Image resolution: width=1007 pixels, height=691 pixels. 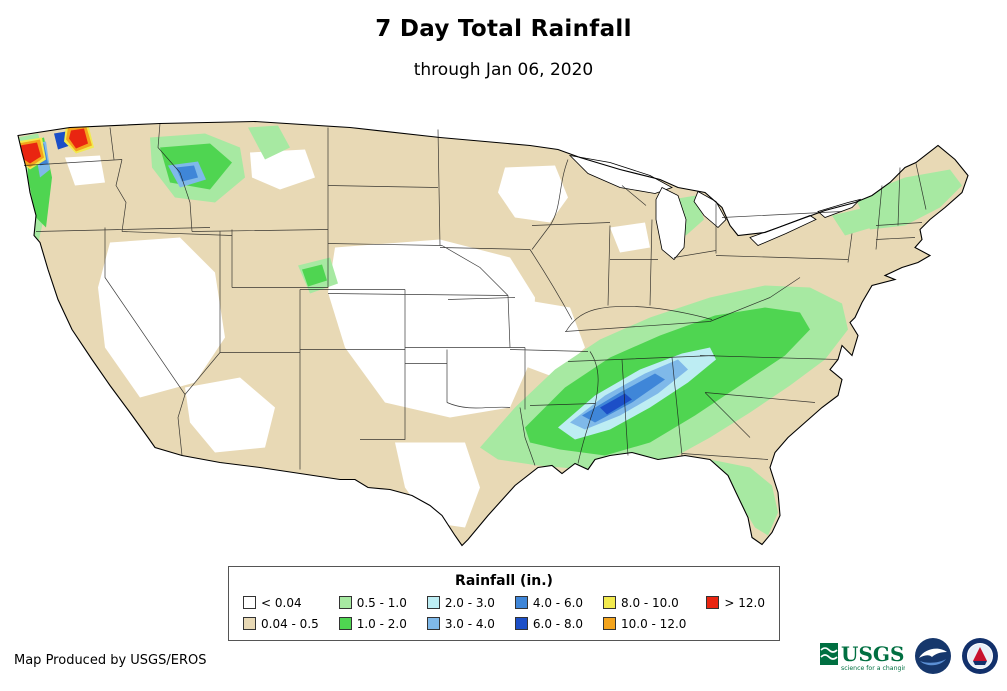 I want to click on legend-item: 3.0 - 4.0, so click(x=460, y=623).